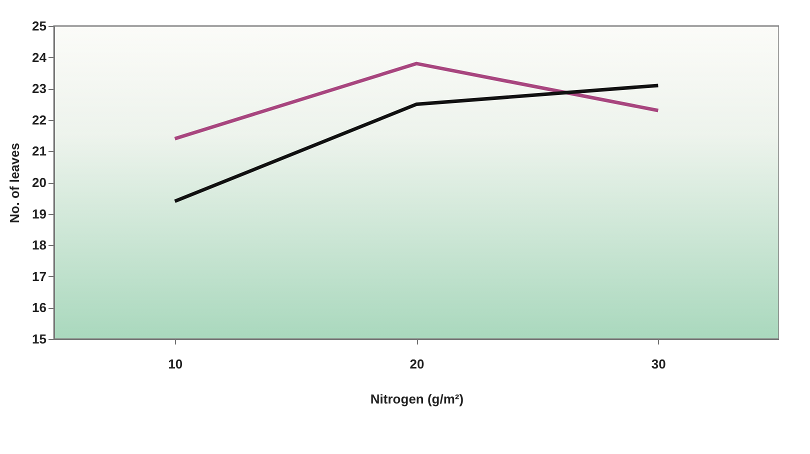  What do you see at coordinates (658, 364) in the screenshot?
I see `x-tick-label: 30` at bounding box center [658, 364].